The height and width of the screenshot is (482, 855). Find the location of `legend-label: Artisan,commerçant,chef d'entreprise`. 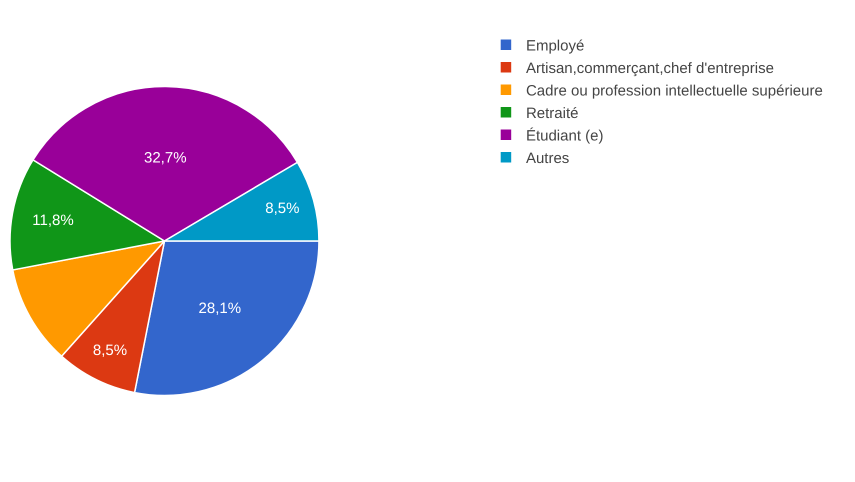

legend-label: Artisan,commerçant,chef d'entreprise is located at coordinates (650, 69).